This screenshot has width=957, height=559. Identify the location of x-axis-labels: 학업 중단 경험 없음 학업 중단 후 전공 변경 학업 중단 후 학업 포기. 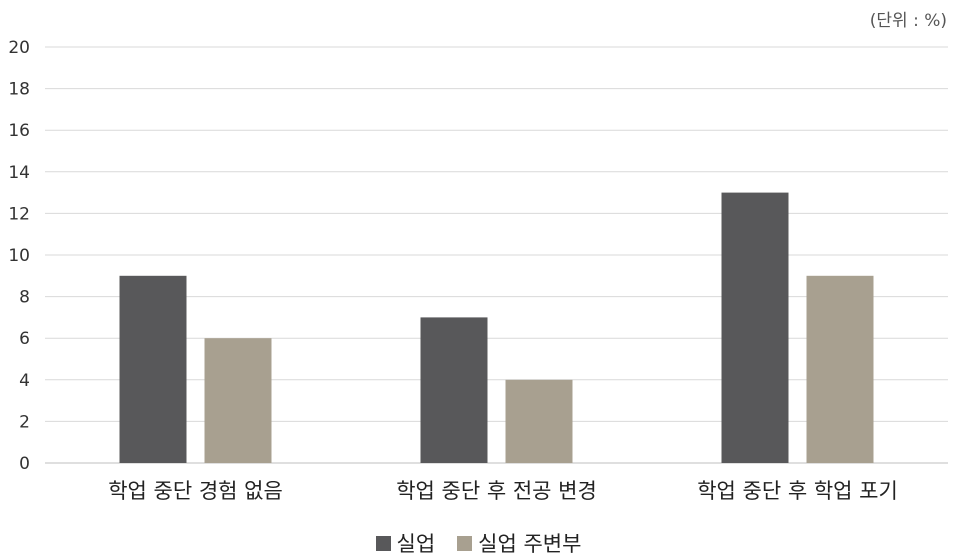
(503, 491).